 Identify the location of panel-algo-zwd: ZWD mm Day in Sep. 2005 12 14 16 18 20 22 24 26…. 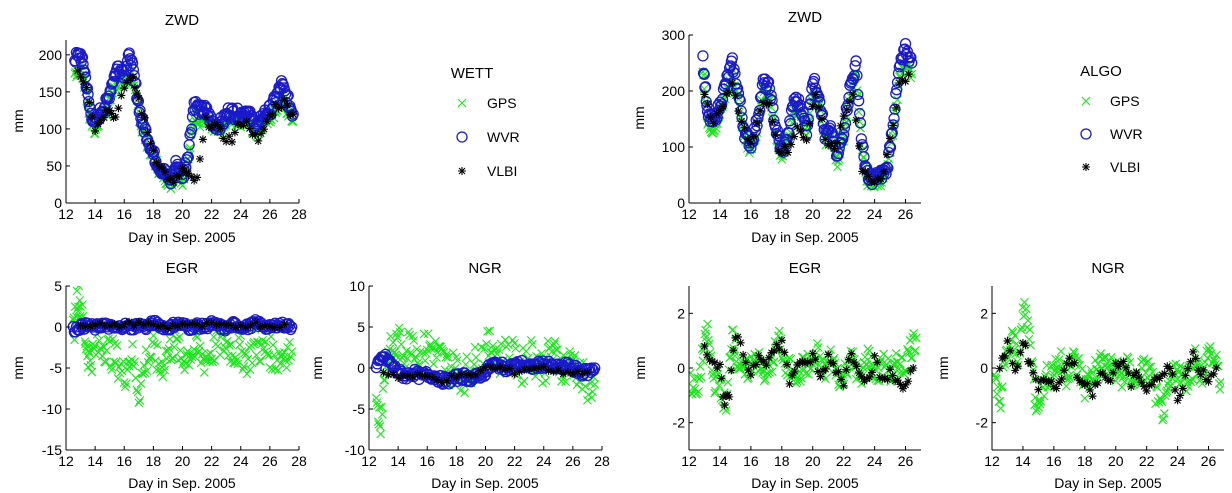
(776, 127).